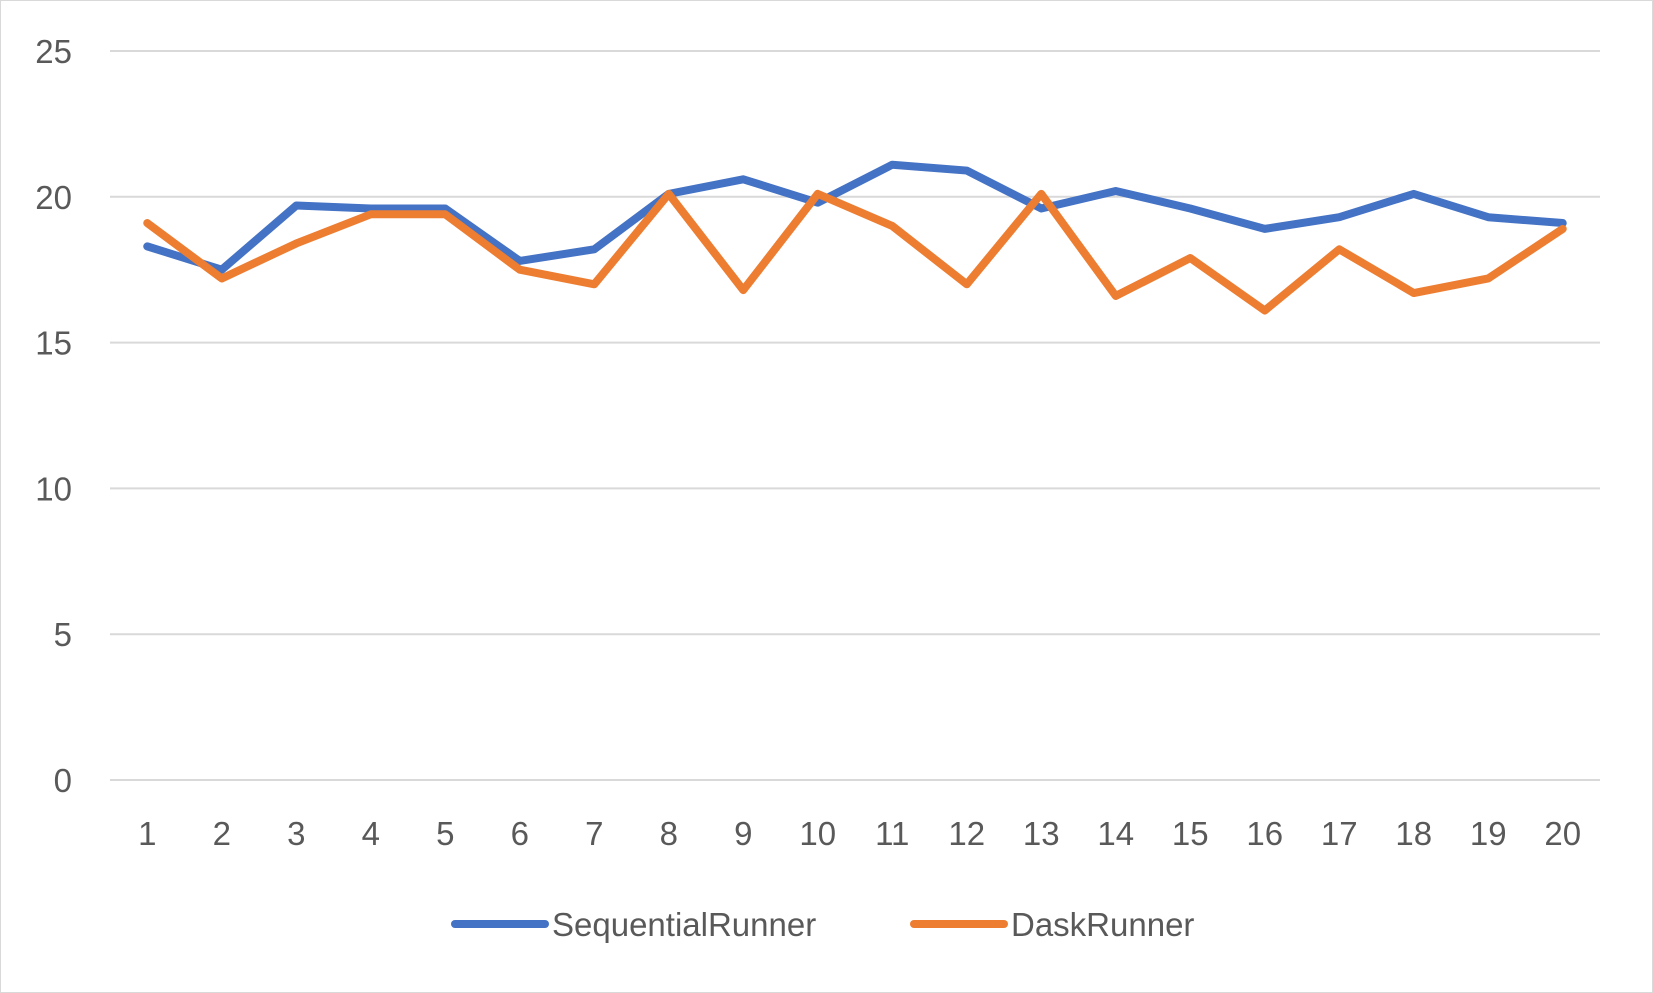 This screenshot has width=1653, height=993. I want to click on x-tick-label: 15, so click(1190, 833).